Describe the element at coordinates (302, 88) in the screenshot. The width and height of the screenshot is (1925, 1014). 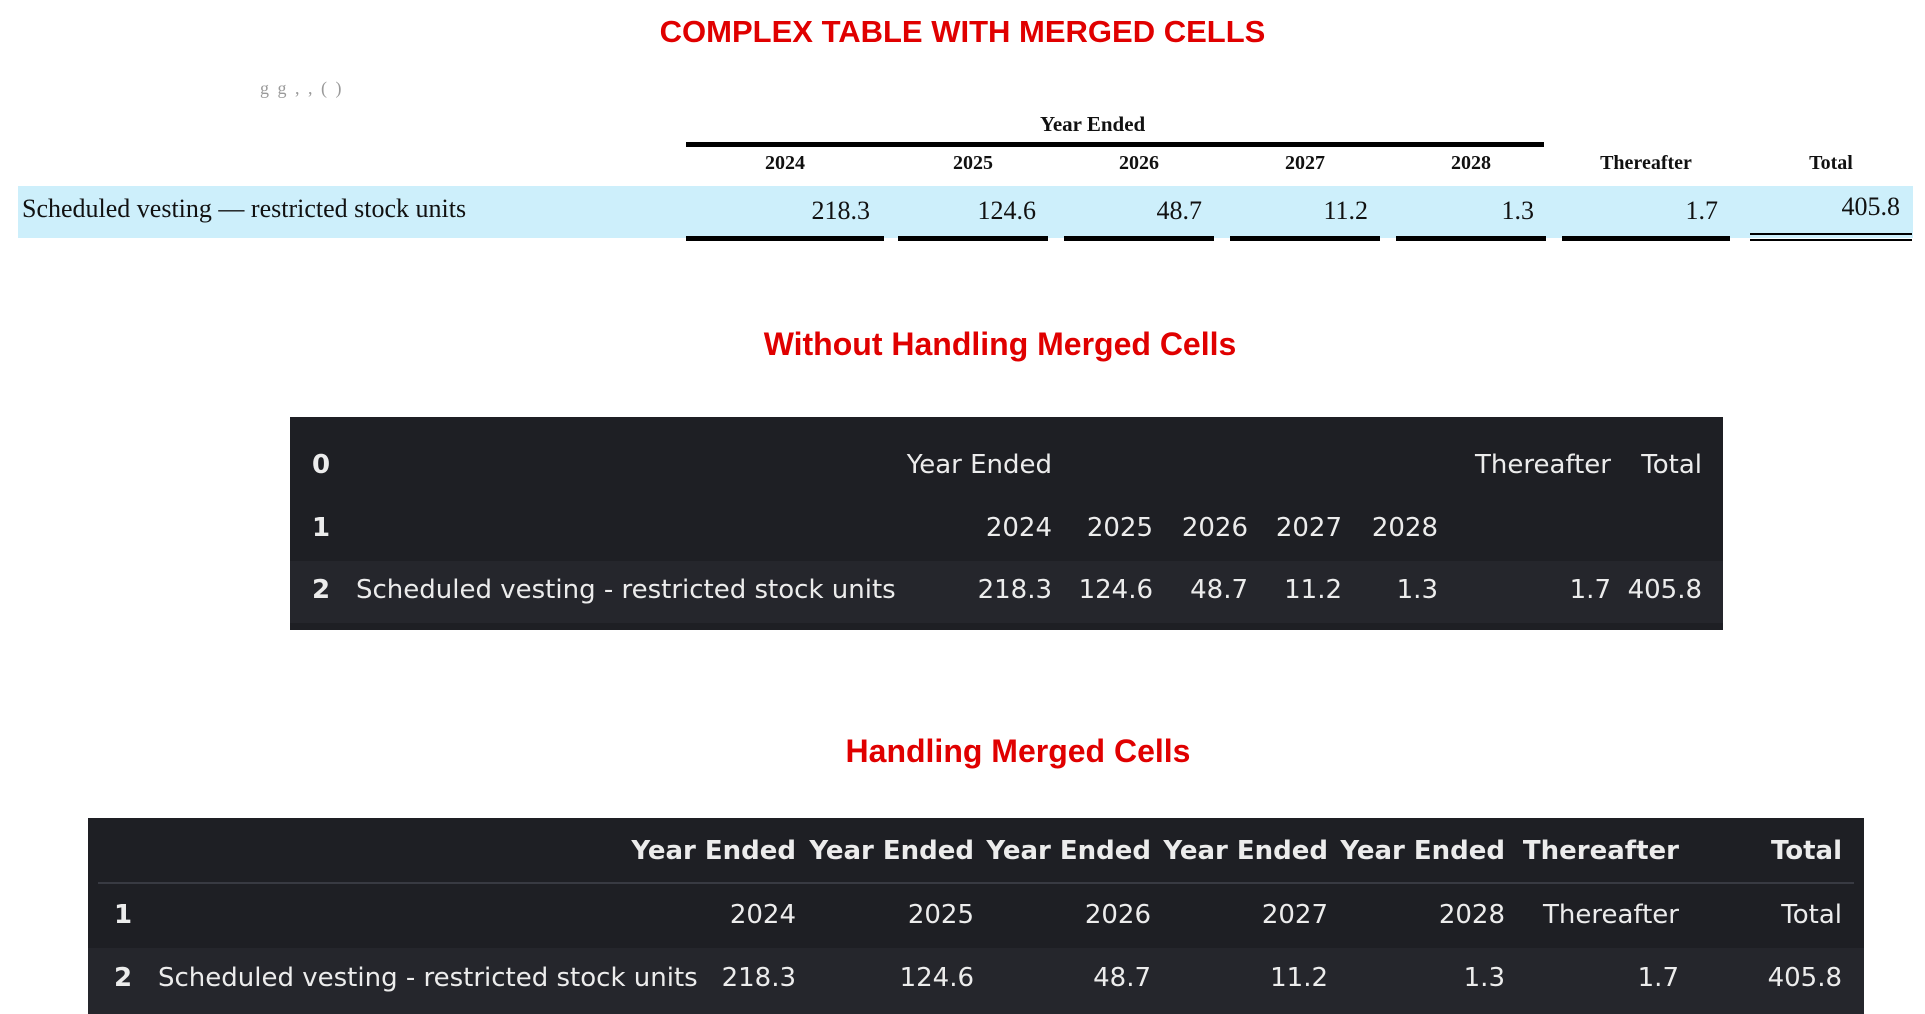
I see `clipped-text-line: g g , , ( )` at that location.